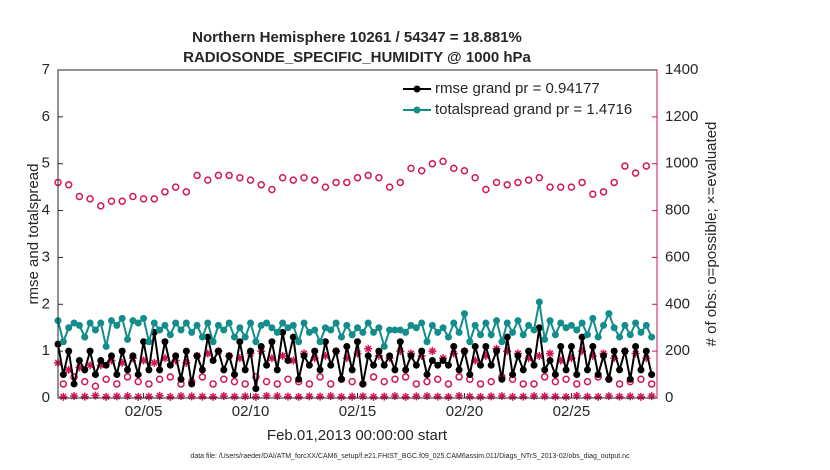 The width and height of the screenshot is (830, 470). Describe the element at coordinates (46, 303) in the screenshot. I see `y-tick-label: 2` at that location.